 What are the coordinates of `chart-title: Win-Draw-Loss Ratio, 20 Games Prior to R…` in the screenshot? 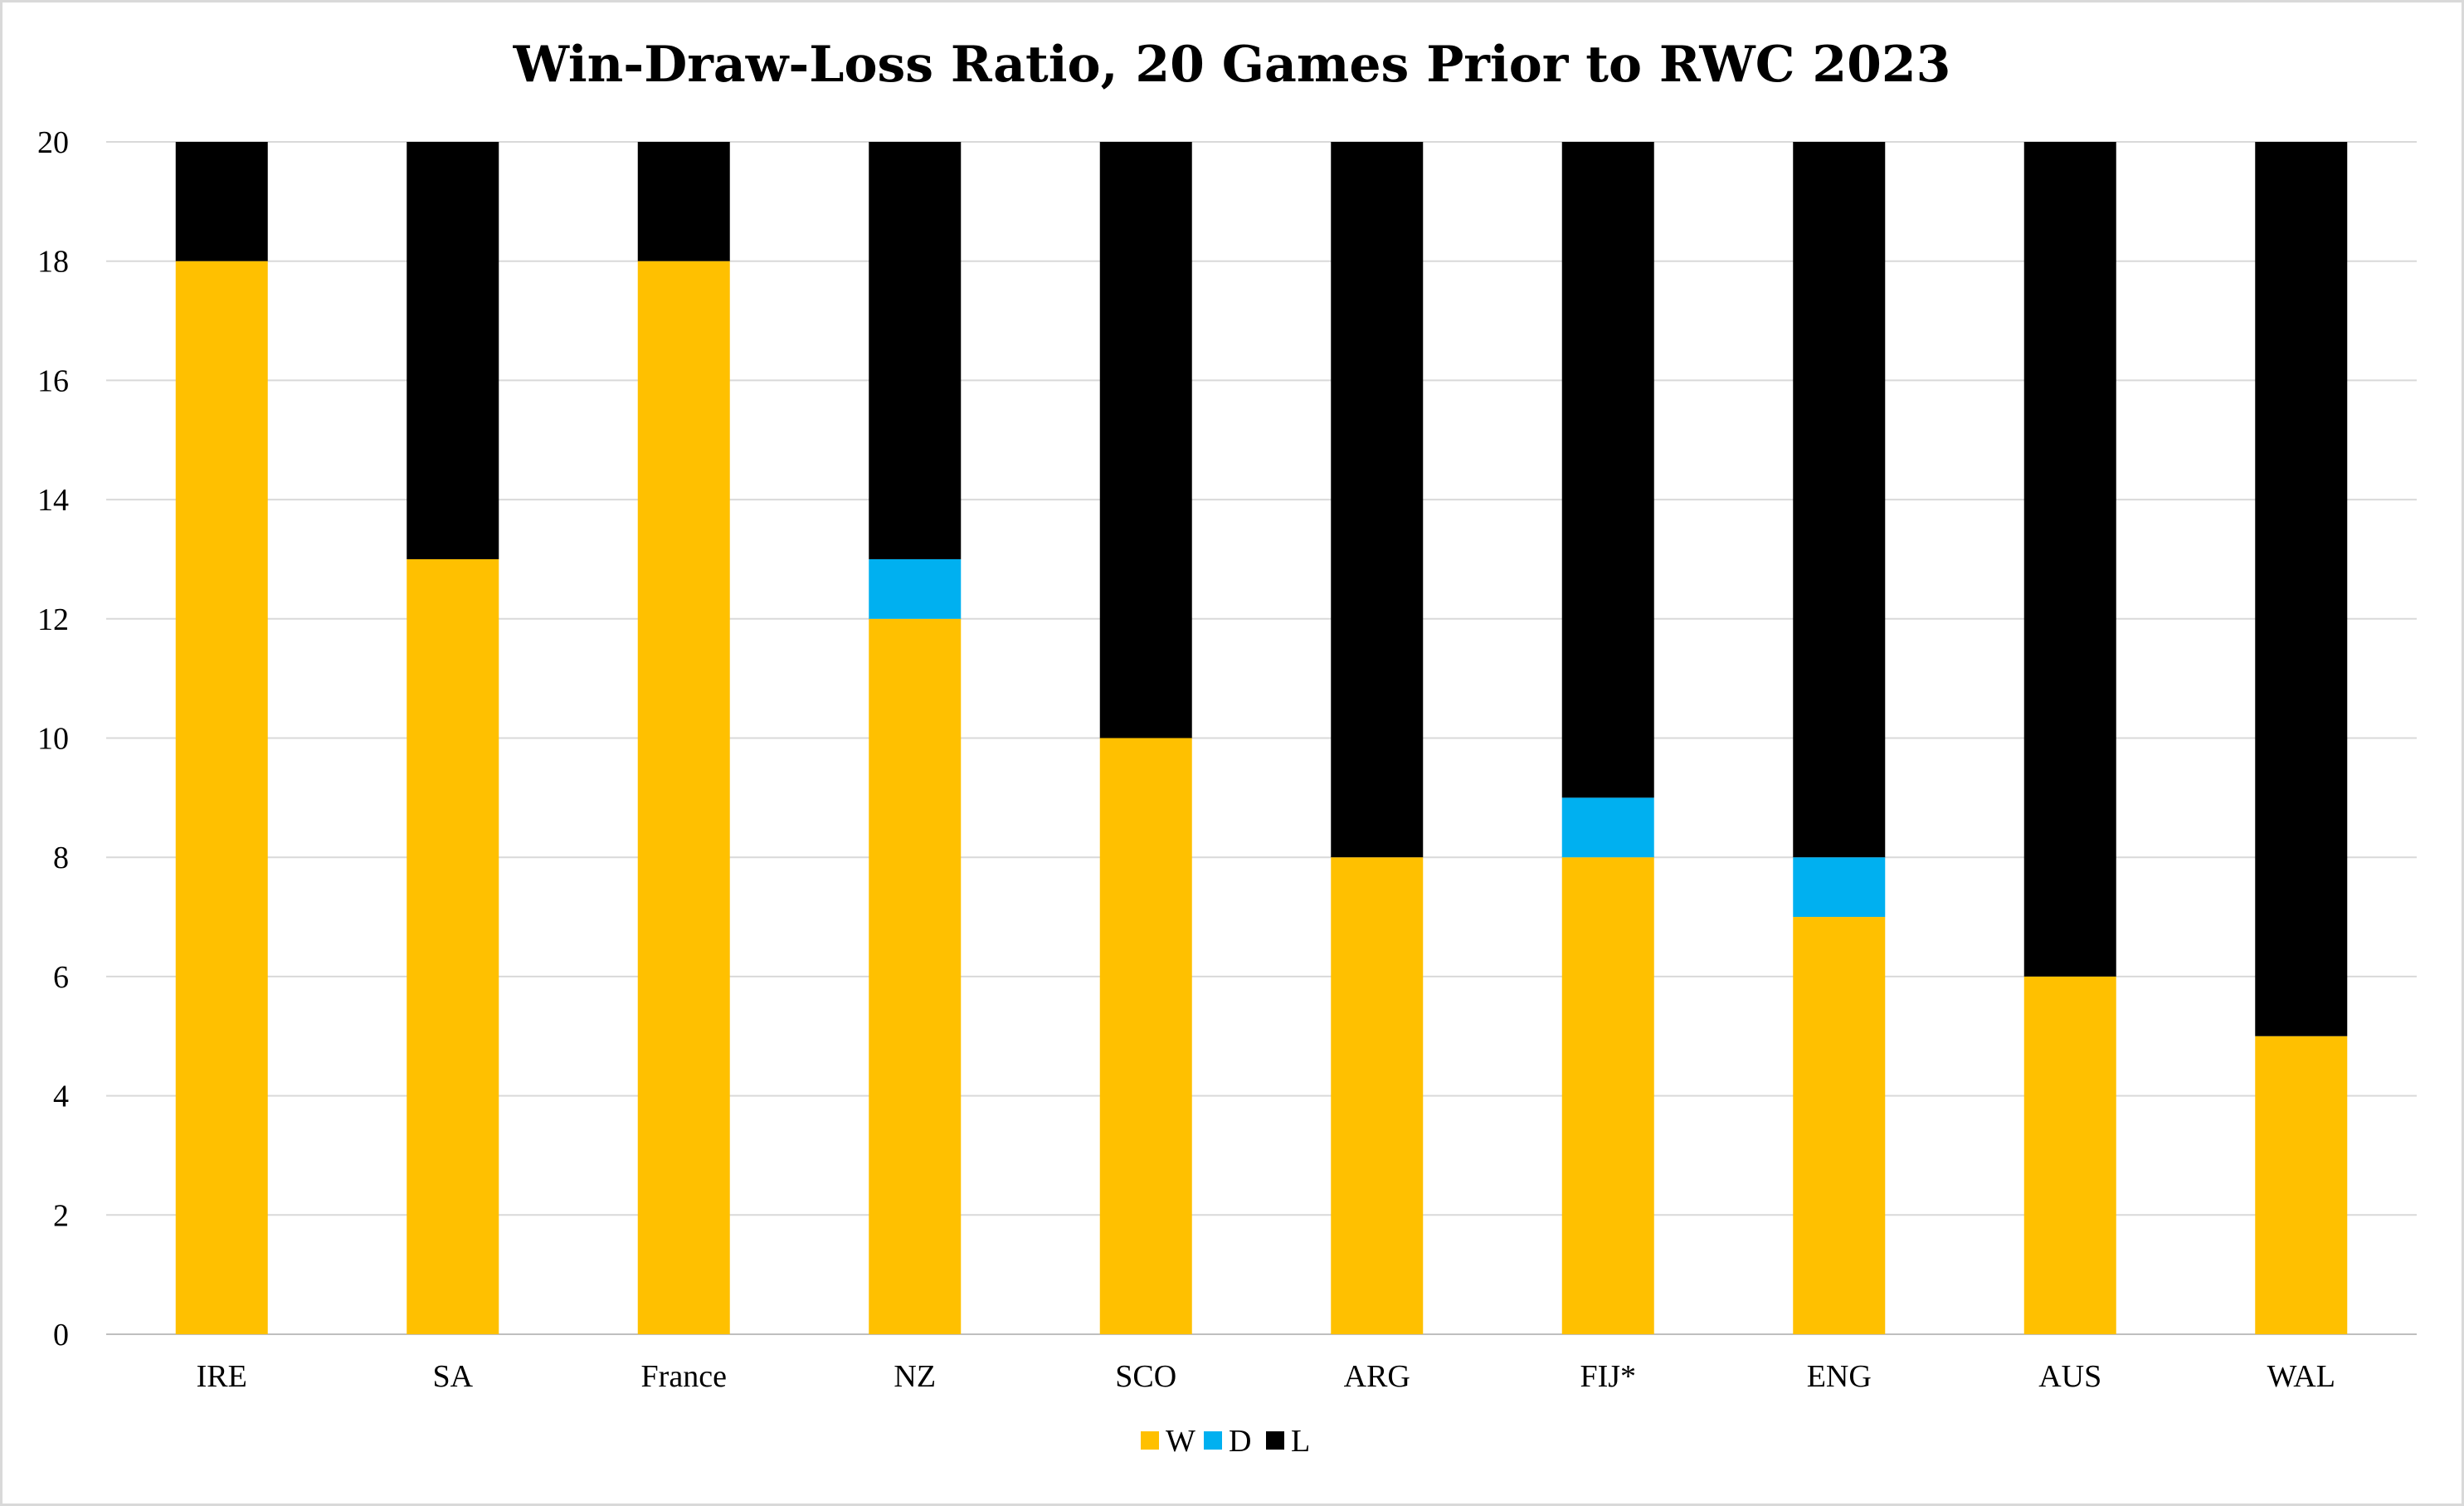 It's located at (1232, 65).